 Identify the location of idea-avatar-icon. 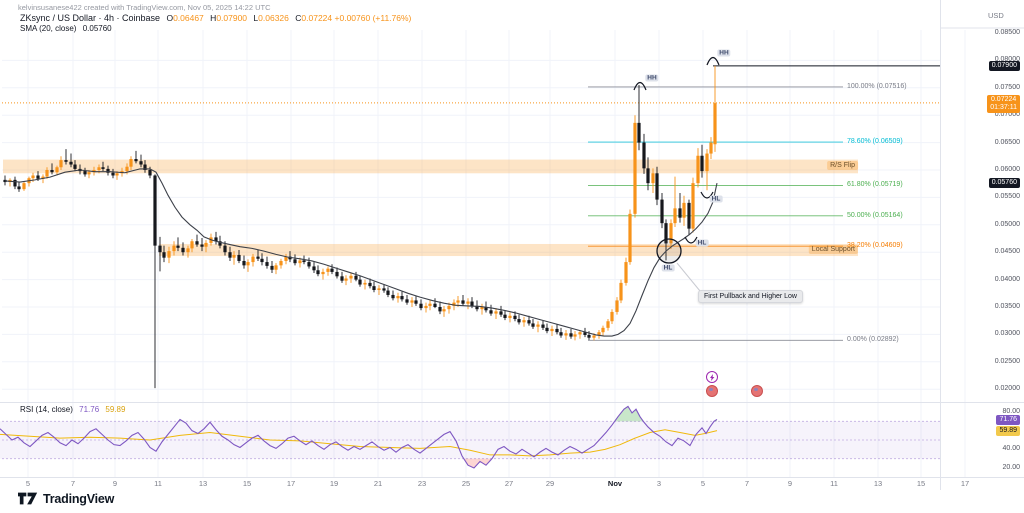
(712, 391).